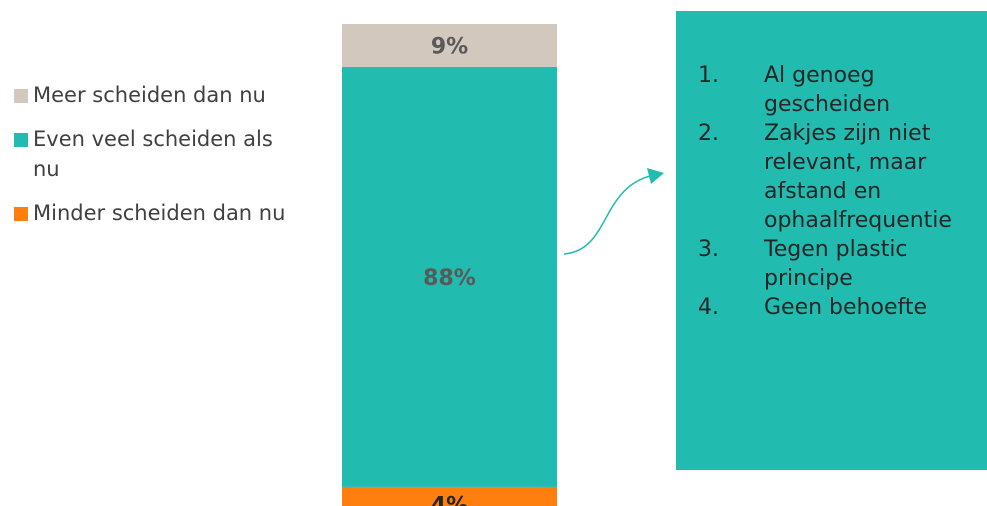 The image size is (987, 506). I want to click on arrowhead-icon, so click(655, 176).